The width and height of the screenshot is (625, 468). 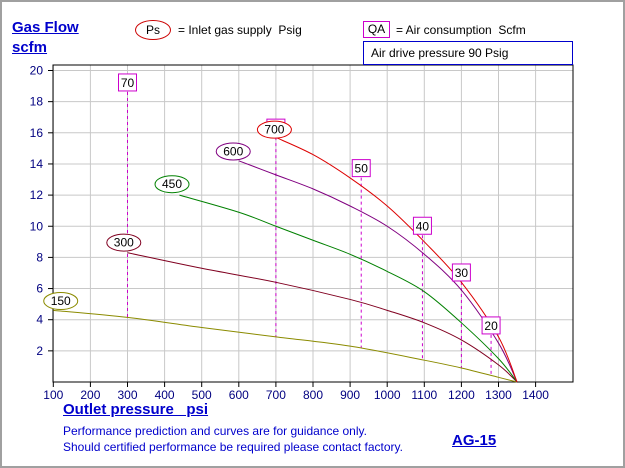 What do you see at coordinates (424, 395) in the screenshot?
I see `x-tick-label: 1100` at bounding box center [424, 395].